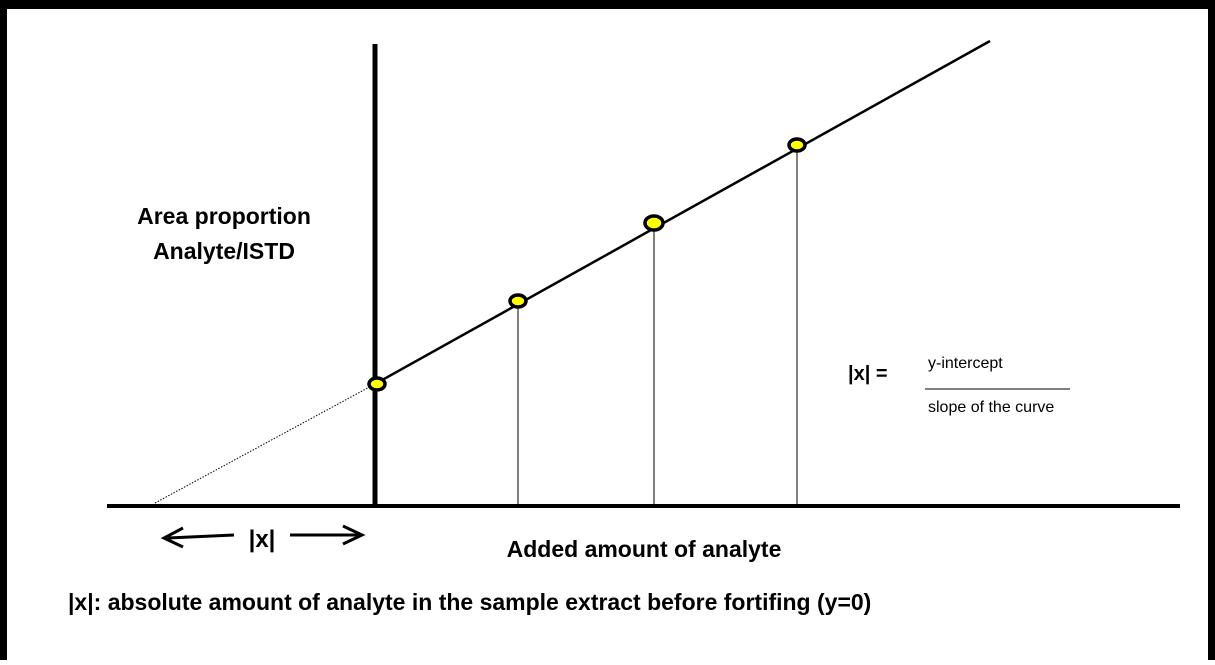 This screenshot has height=665, width=1215. I want to click on formula-numerator: y-intercept, so click(965, 363).